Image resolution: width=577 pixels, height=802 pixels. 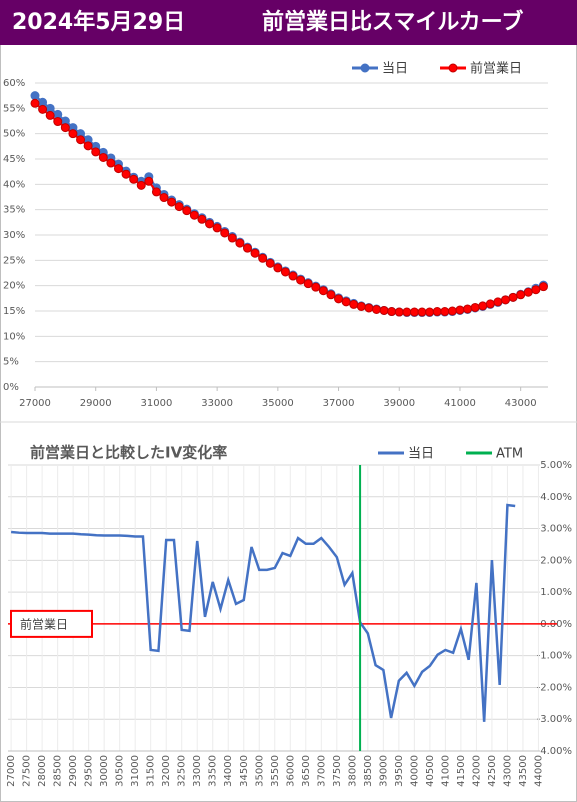 What do you see at coordinates (89, 771) in the screenshot?
I see `x-tick-label: 29500` at bounding box center [89, 771].